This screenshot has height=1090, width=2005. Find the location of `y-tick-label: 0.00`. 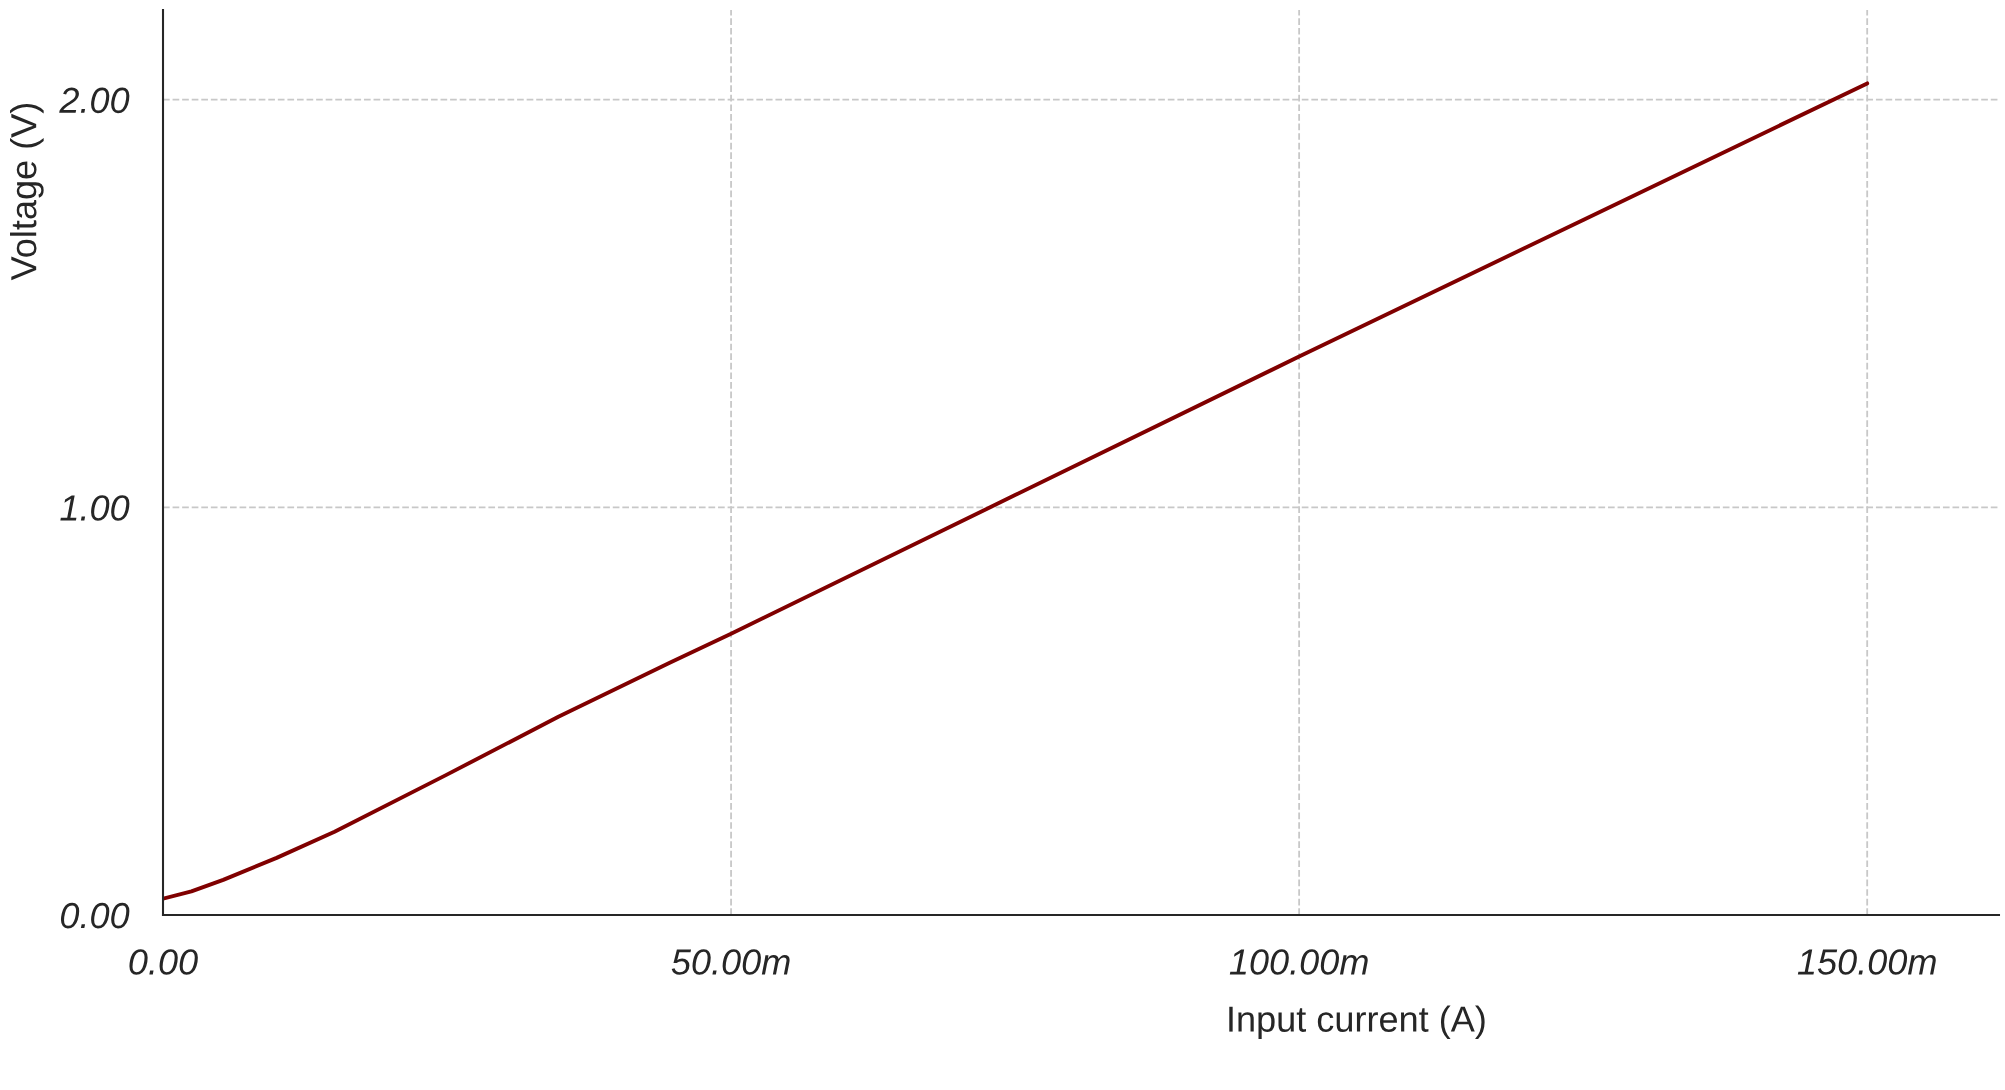

y-tick-label: 0.00 is located at coordinates (95, 915).